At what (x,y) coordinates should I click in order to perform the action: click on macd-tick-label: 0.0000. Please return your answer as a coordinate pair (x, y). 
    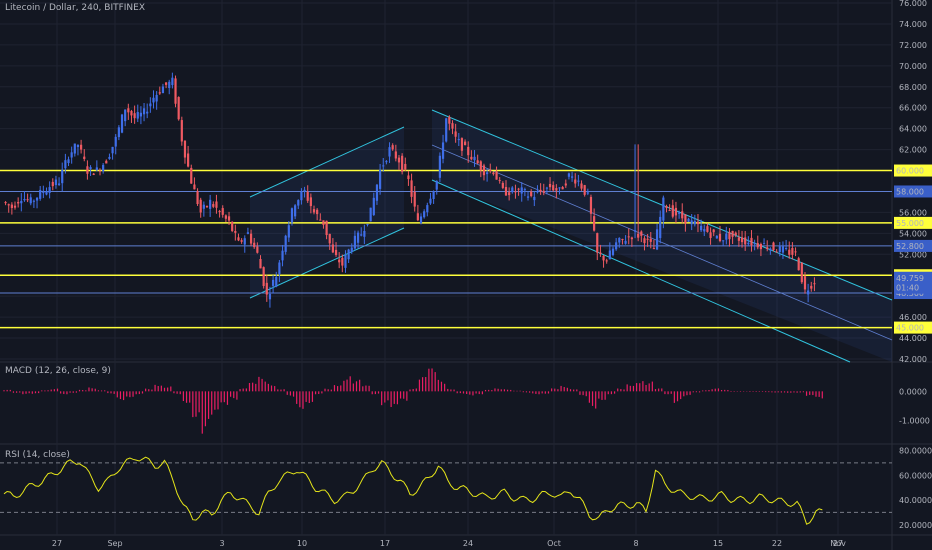
    Looking at the image, I should click on (913, 391).